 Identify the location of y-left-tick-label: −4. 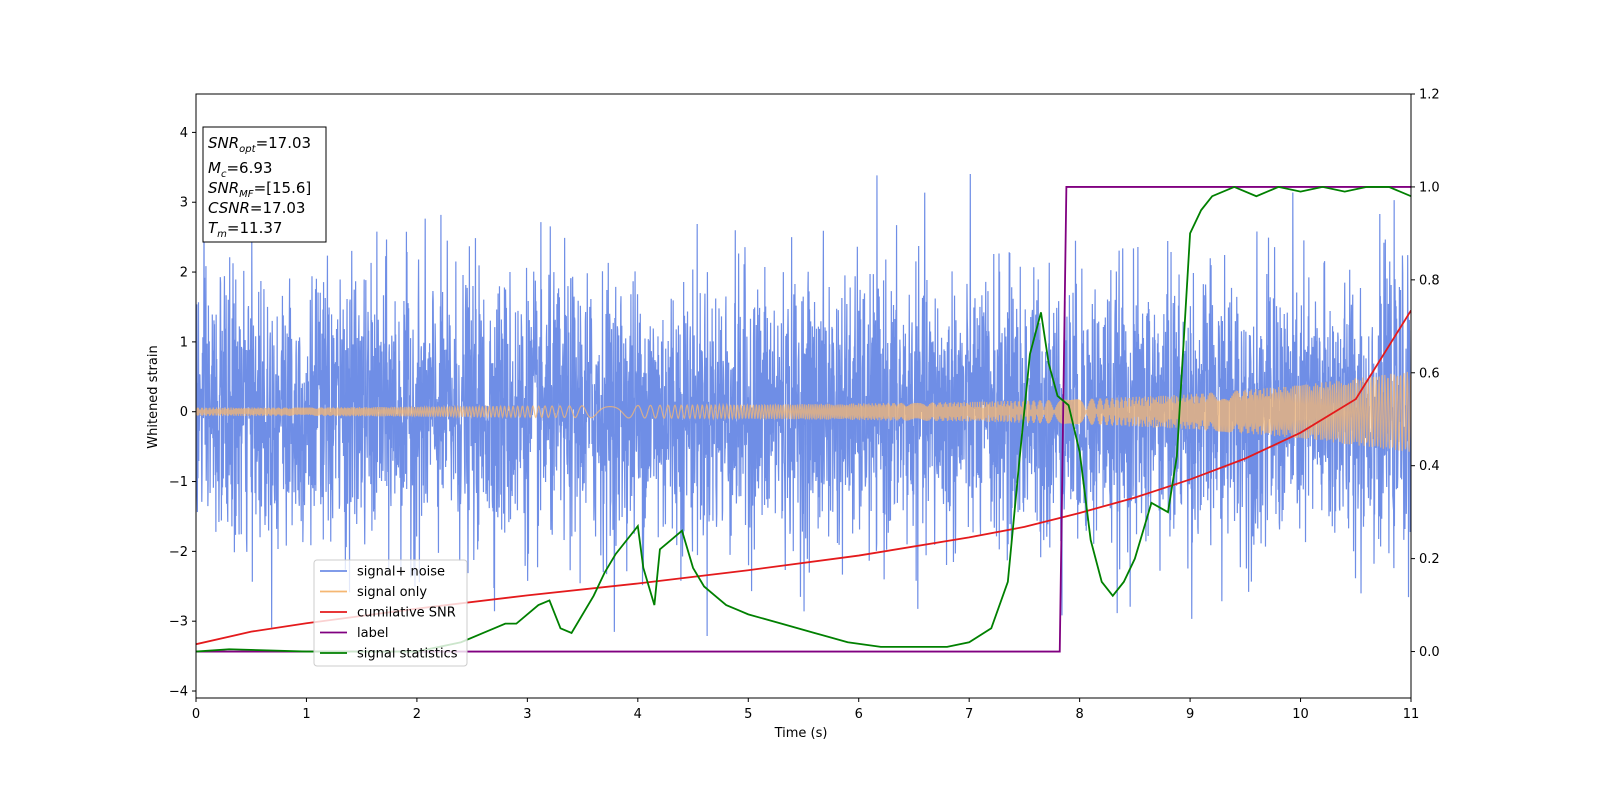
(178, 692).